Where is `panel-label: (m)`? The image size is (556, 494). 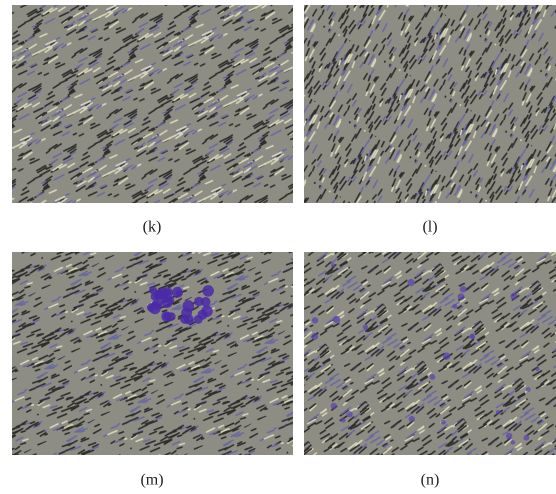 panel-label: (m) is located at coordinates (151, 480).